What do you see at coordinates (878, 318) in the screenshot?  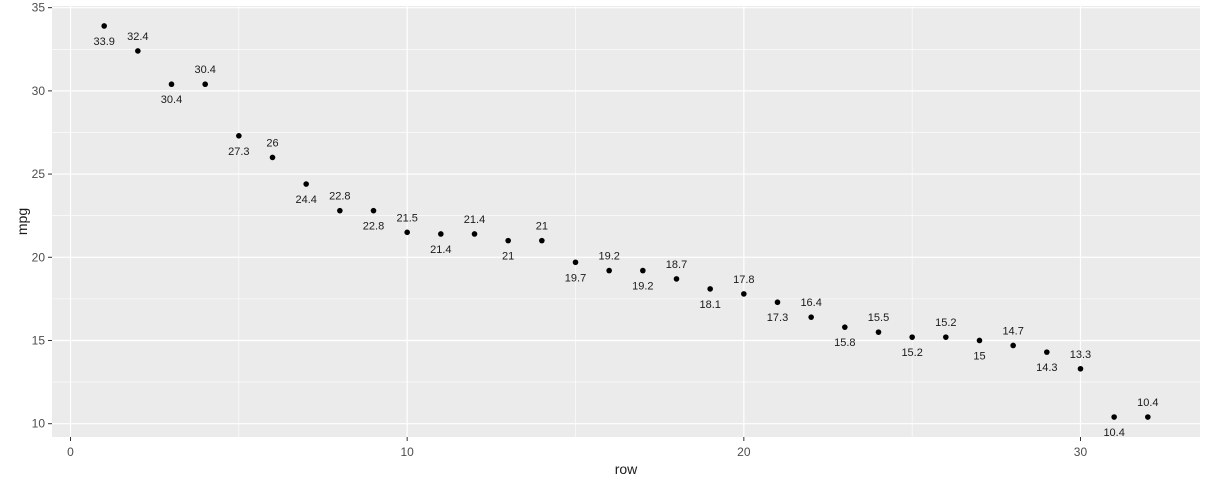 I see `data-label: 15.5` at bounding box center [878, 318].